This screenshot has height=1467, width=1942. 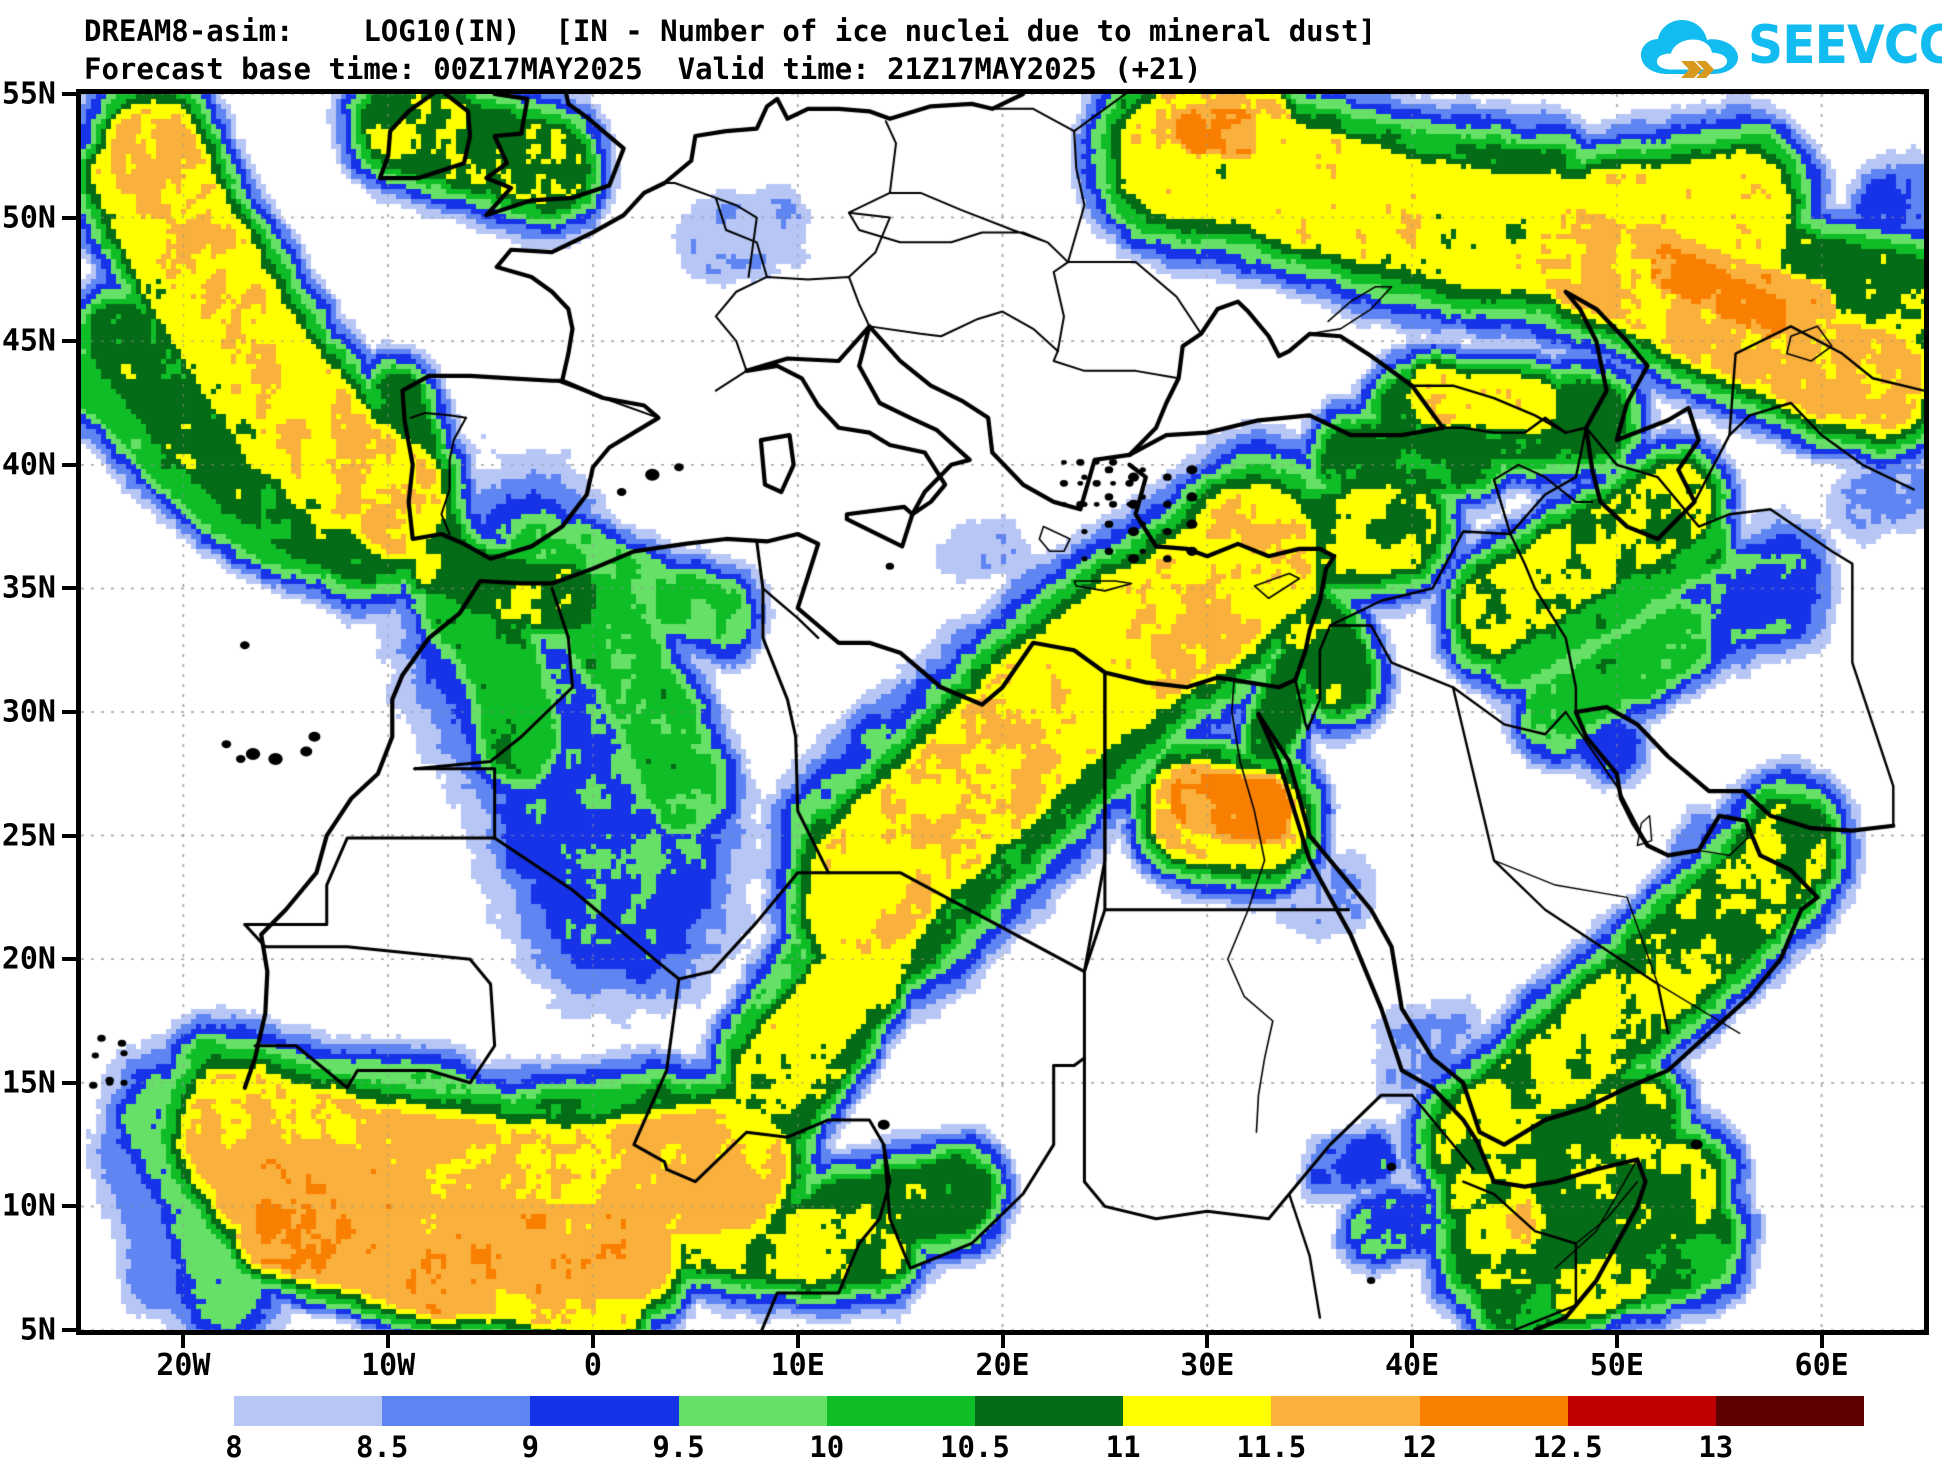 I want to click on latitude-tick-label: 15N, so click(x=28, y=1083).